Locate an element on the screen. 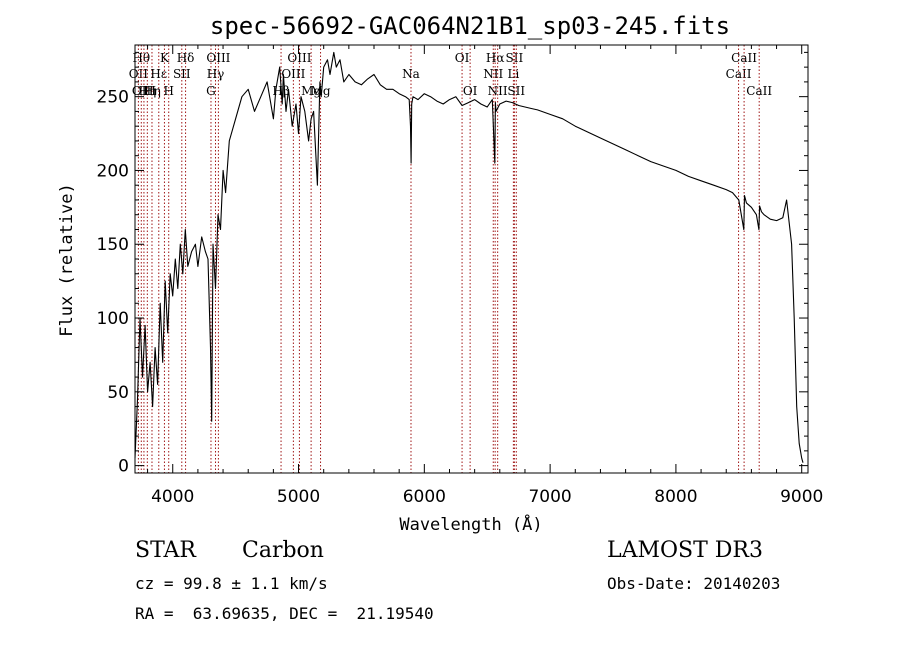  line-marker-label: Hη is located at coordinates (152, 91).